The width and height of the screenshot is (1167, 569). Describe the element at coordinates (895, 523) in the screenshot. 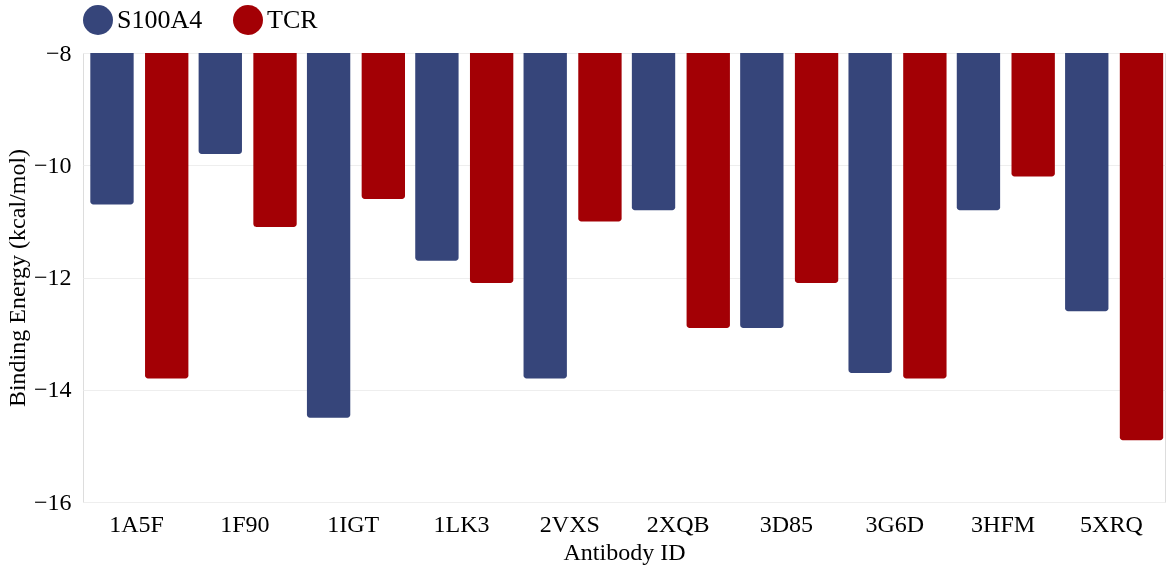

I see `x-tick-label: 3G6D` at that location.